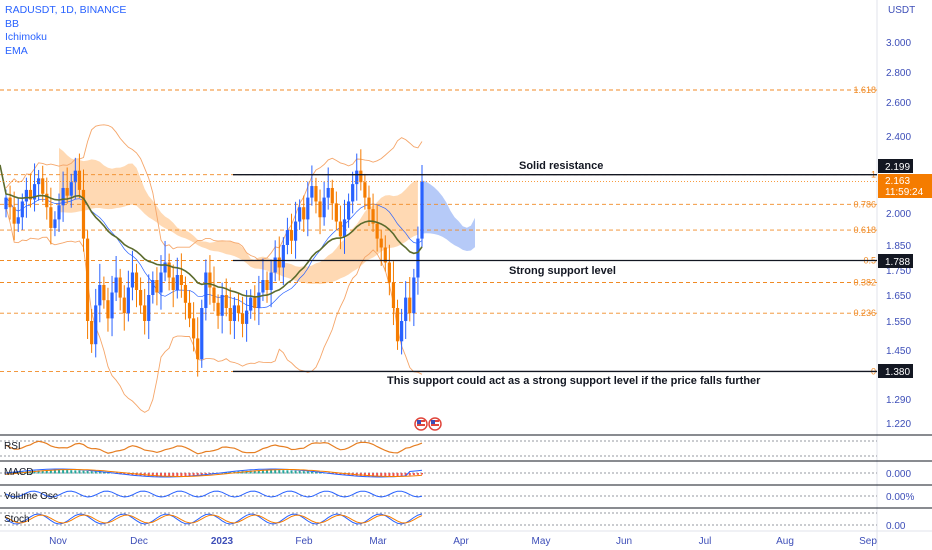 The image size is (932, 550). What do you see at coordinates (897, 181) in the screenshot?
I see `svg-text: 2.163` at bounding box center [897, 181].